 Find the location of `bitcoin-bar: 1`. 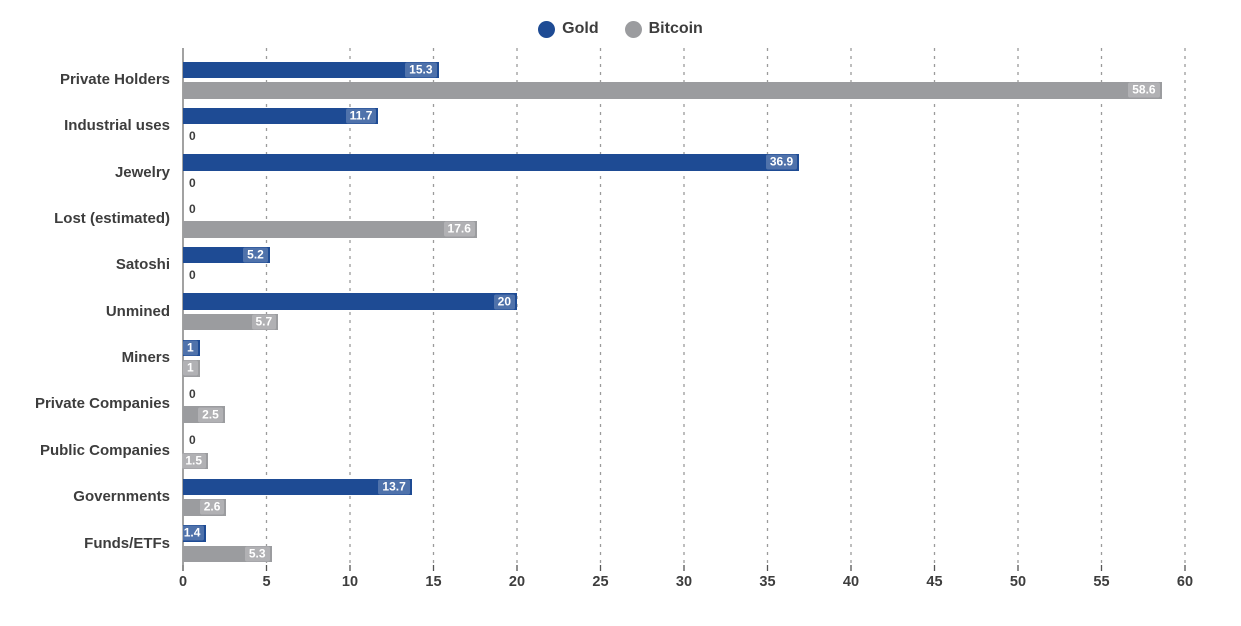

bitcoin-bar: 1 is located at coordinates (191, 368).